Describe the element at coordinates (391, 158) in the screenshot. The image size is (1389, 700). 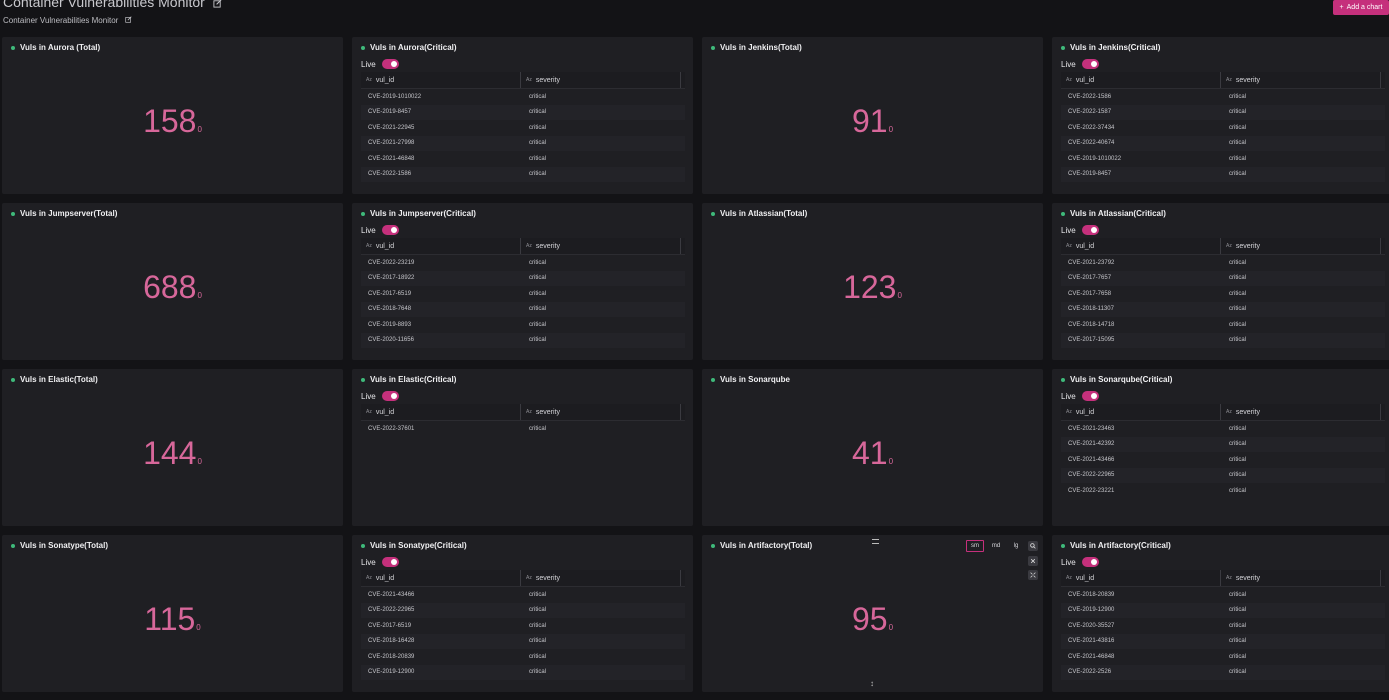
I see `cell-vul-id: CVE-2021-46848` at that location.